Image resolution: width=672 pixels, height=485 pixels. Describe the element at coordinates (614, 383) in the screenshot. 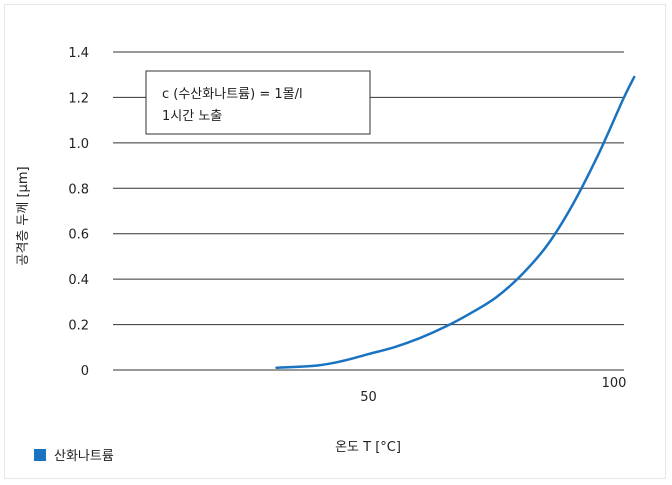

I see `x-tick-label: 100` at that location.